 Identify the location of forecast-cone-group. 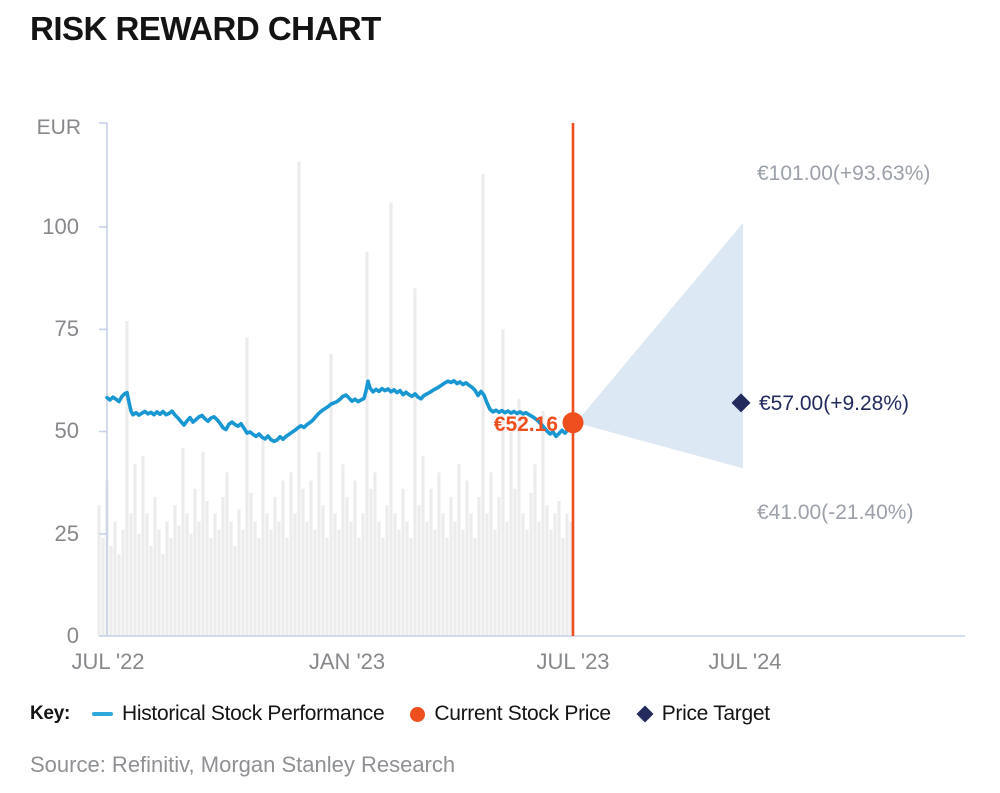
(659, 345).